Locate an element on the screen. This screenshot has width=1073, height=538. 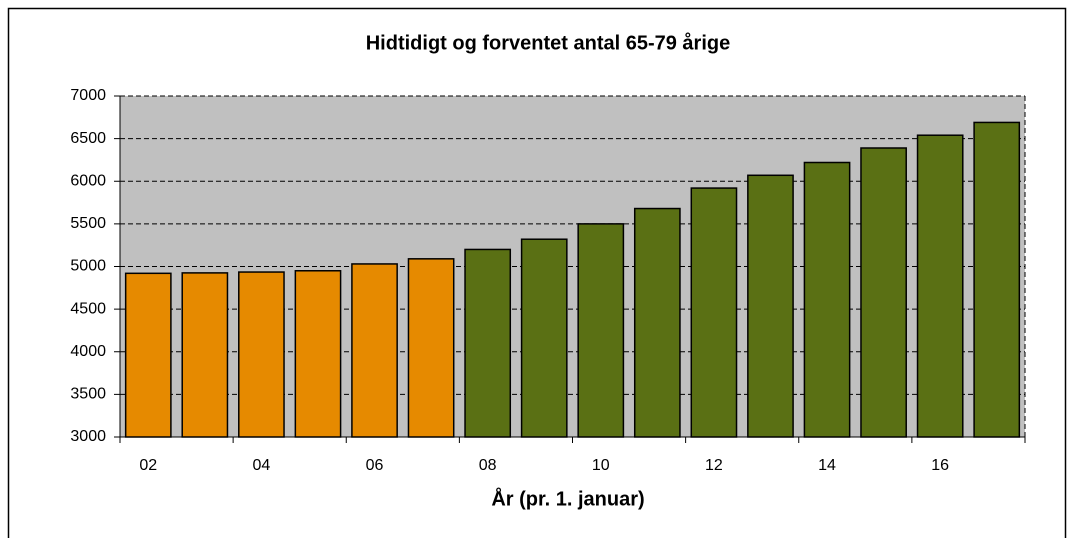
x-axis-title: År (pr. 1. januar) is located at coordinates (567, 498).